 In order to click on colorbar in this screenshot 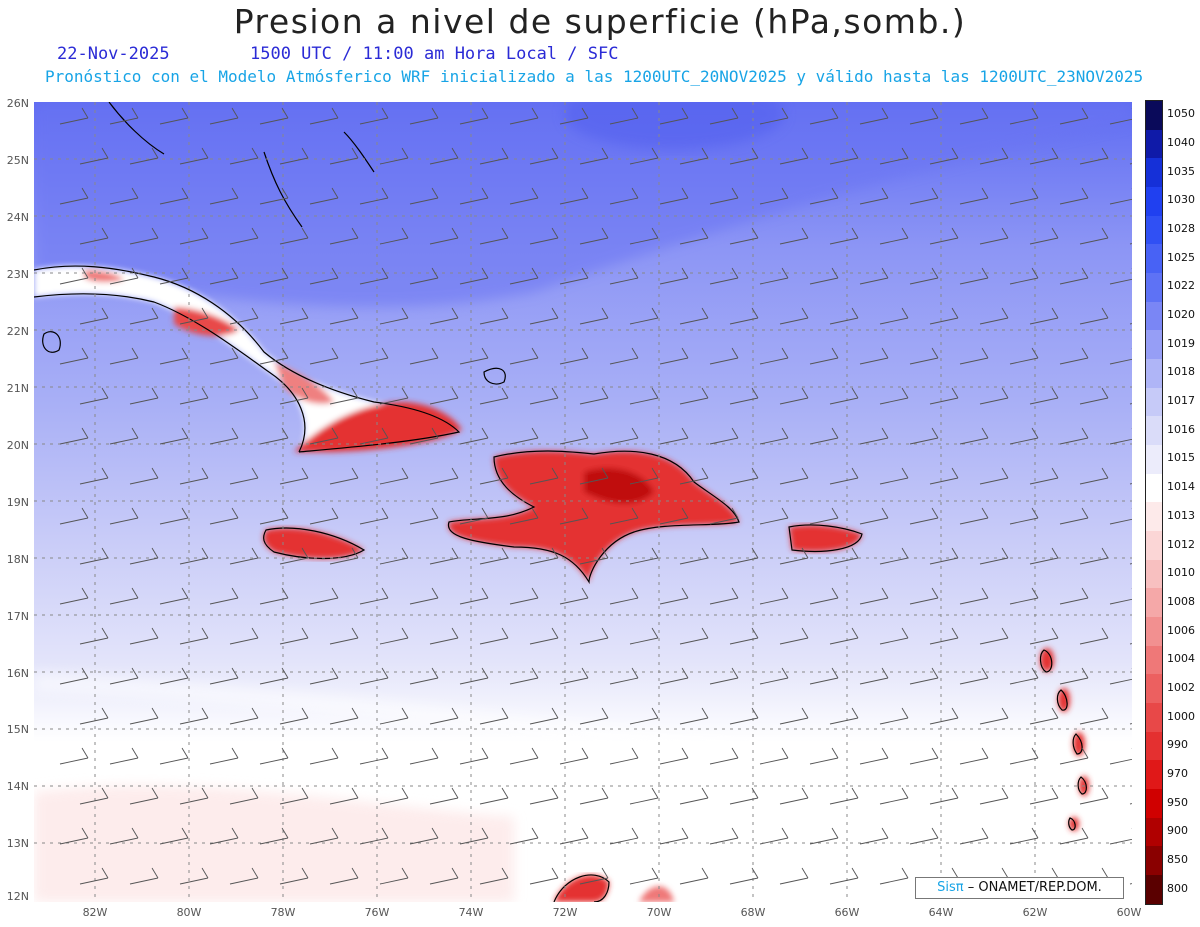, I will do `click(1154, 502)`.